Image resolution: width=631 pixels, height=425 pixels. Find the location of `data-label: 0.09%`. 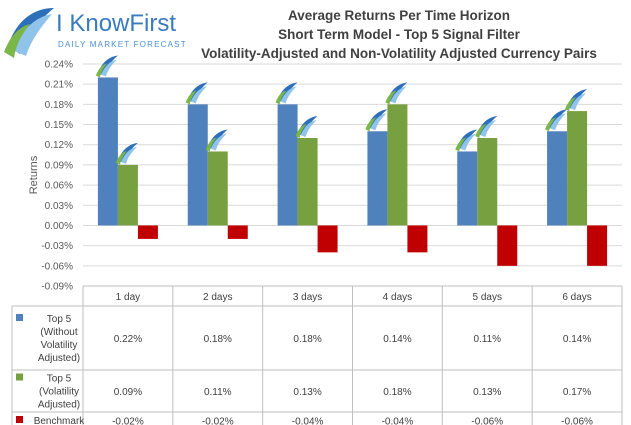

data-label: 0.09% is located at coordinates (128, 392).